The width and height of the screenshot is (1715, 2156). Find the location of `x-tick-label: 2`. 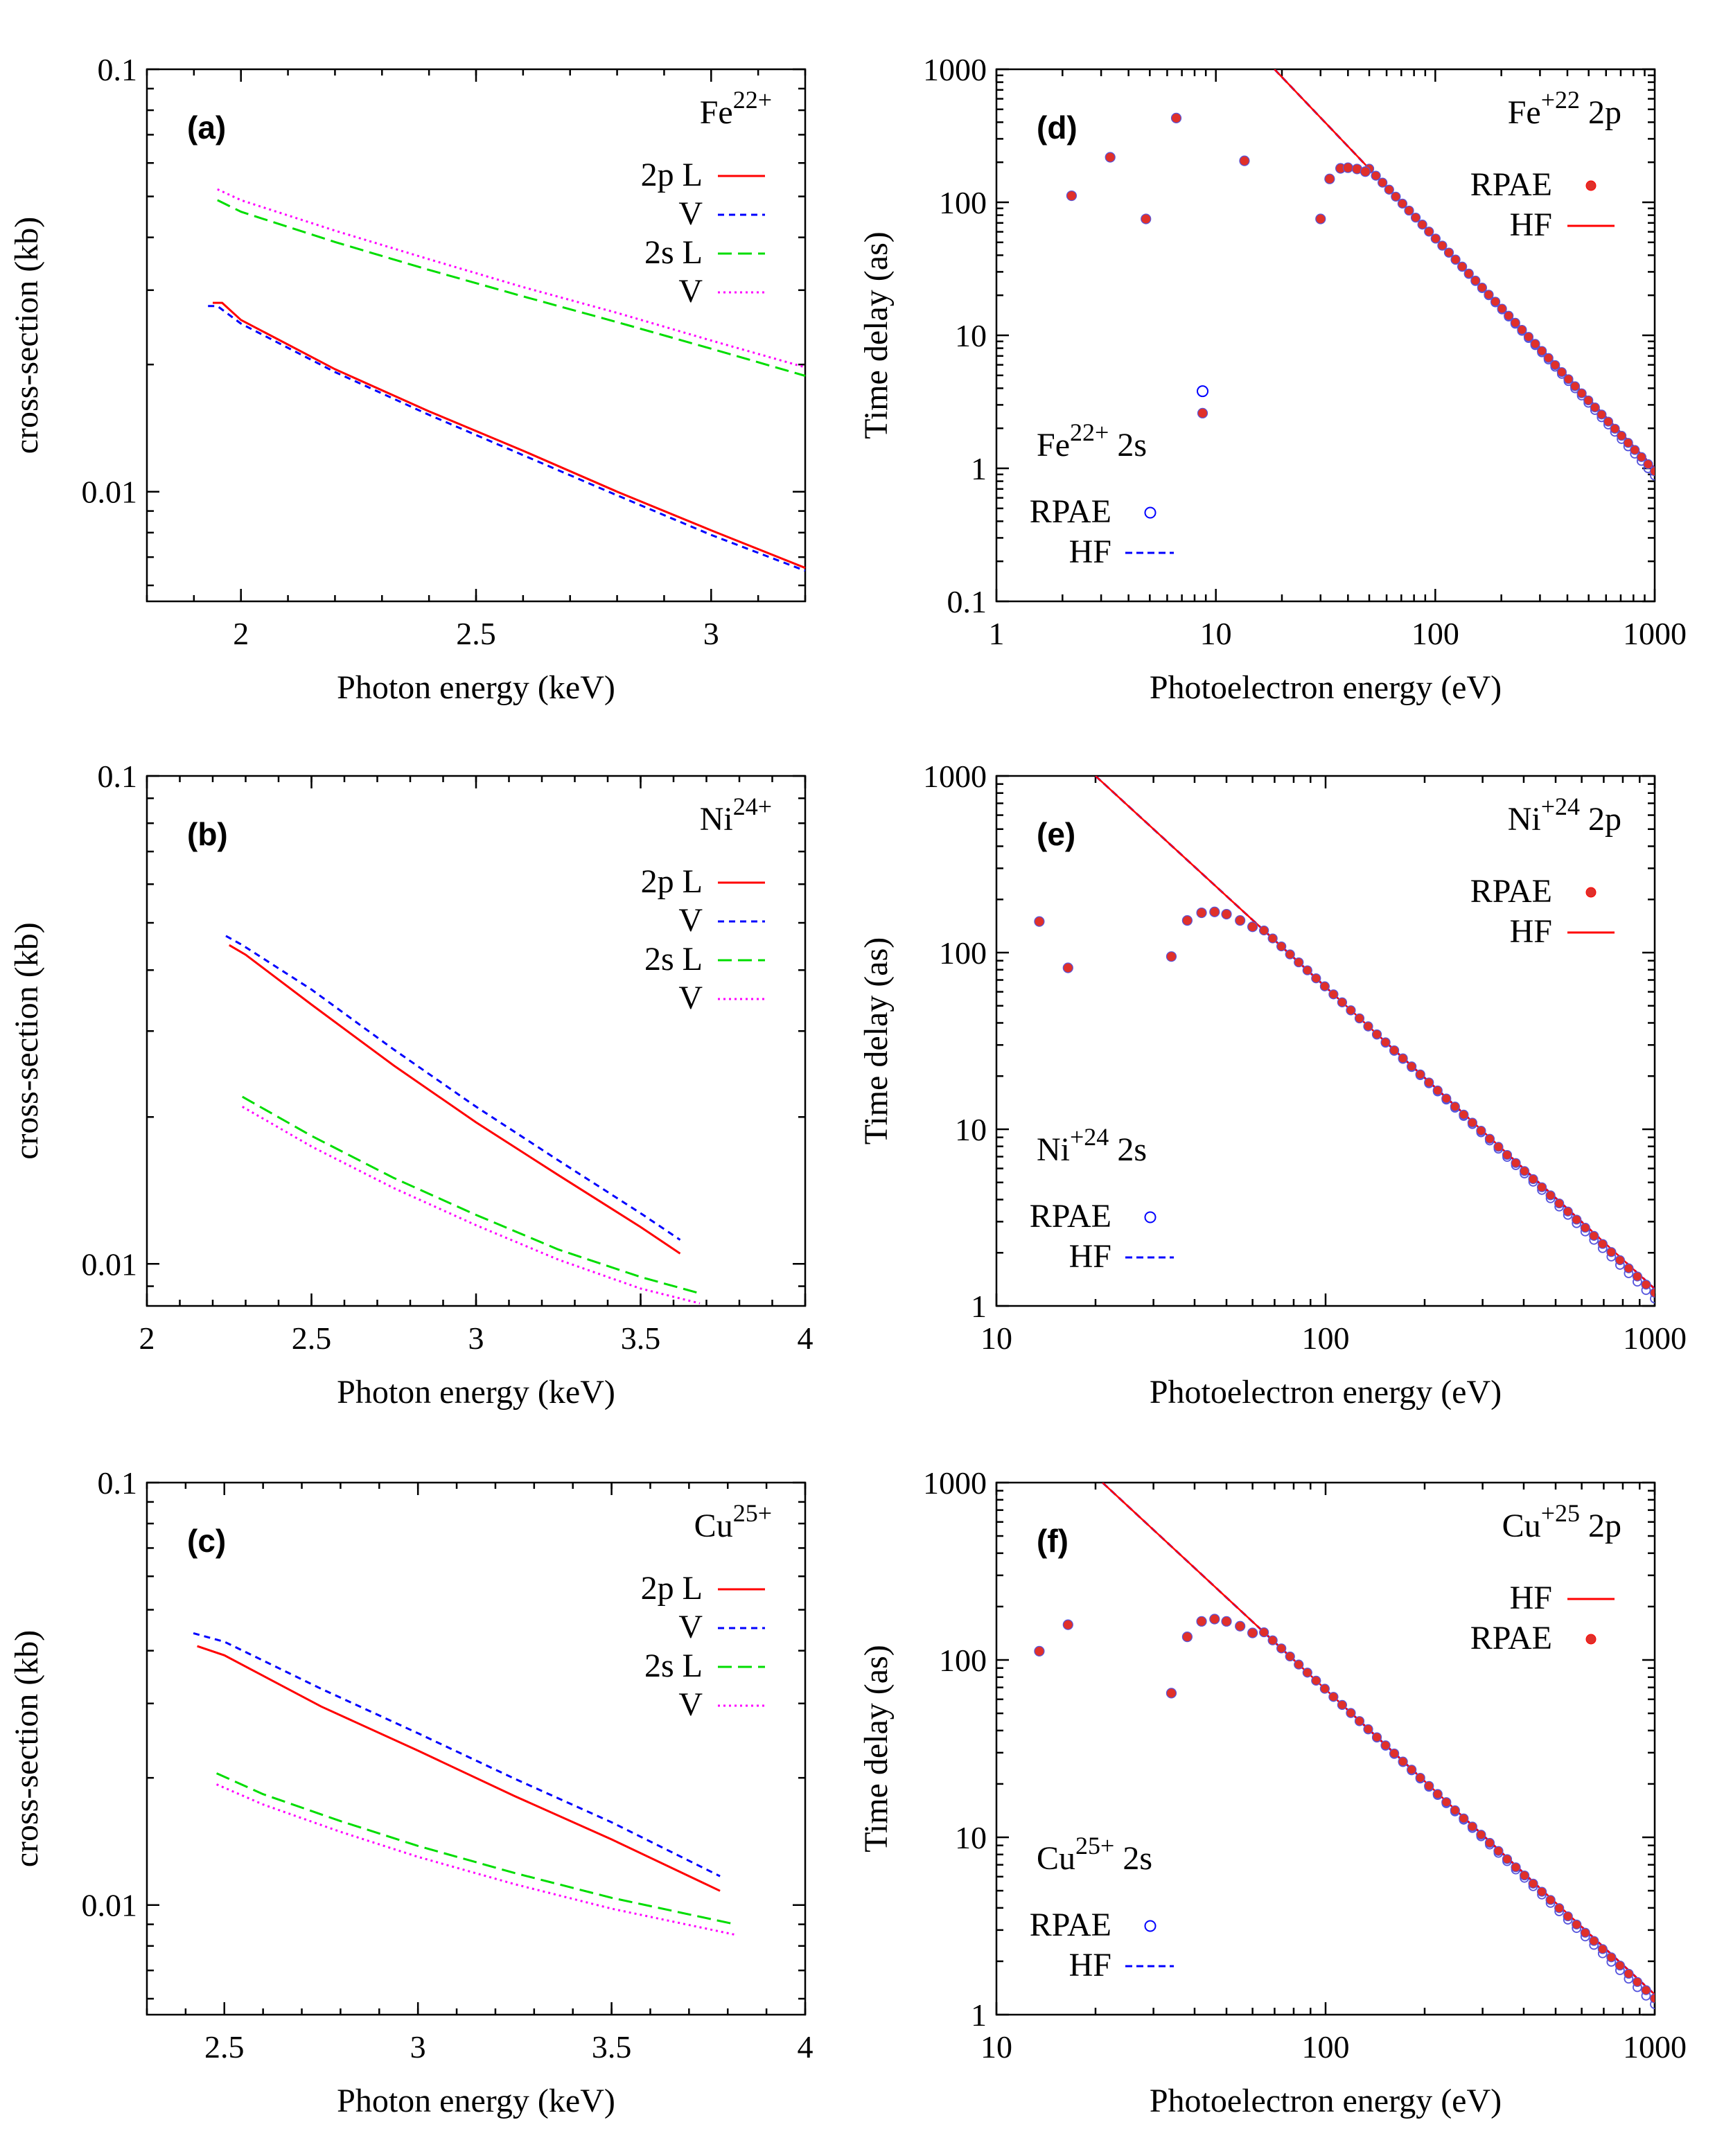

x-tick-label: 2 is located at coordinates (147, 1338).